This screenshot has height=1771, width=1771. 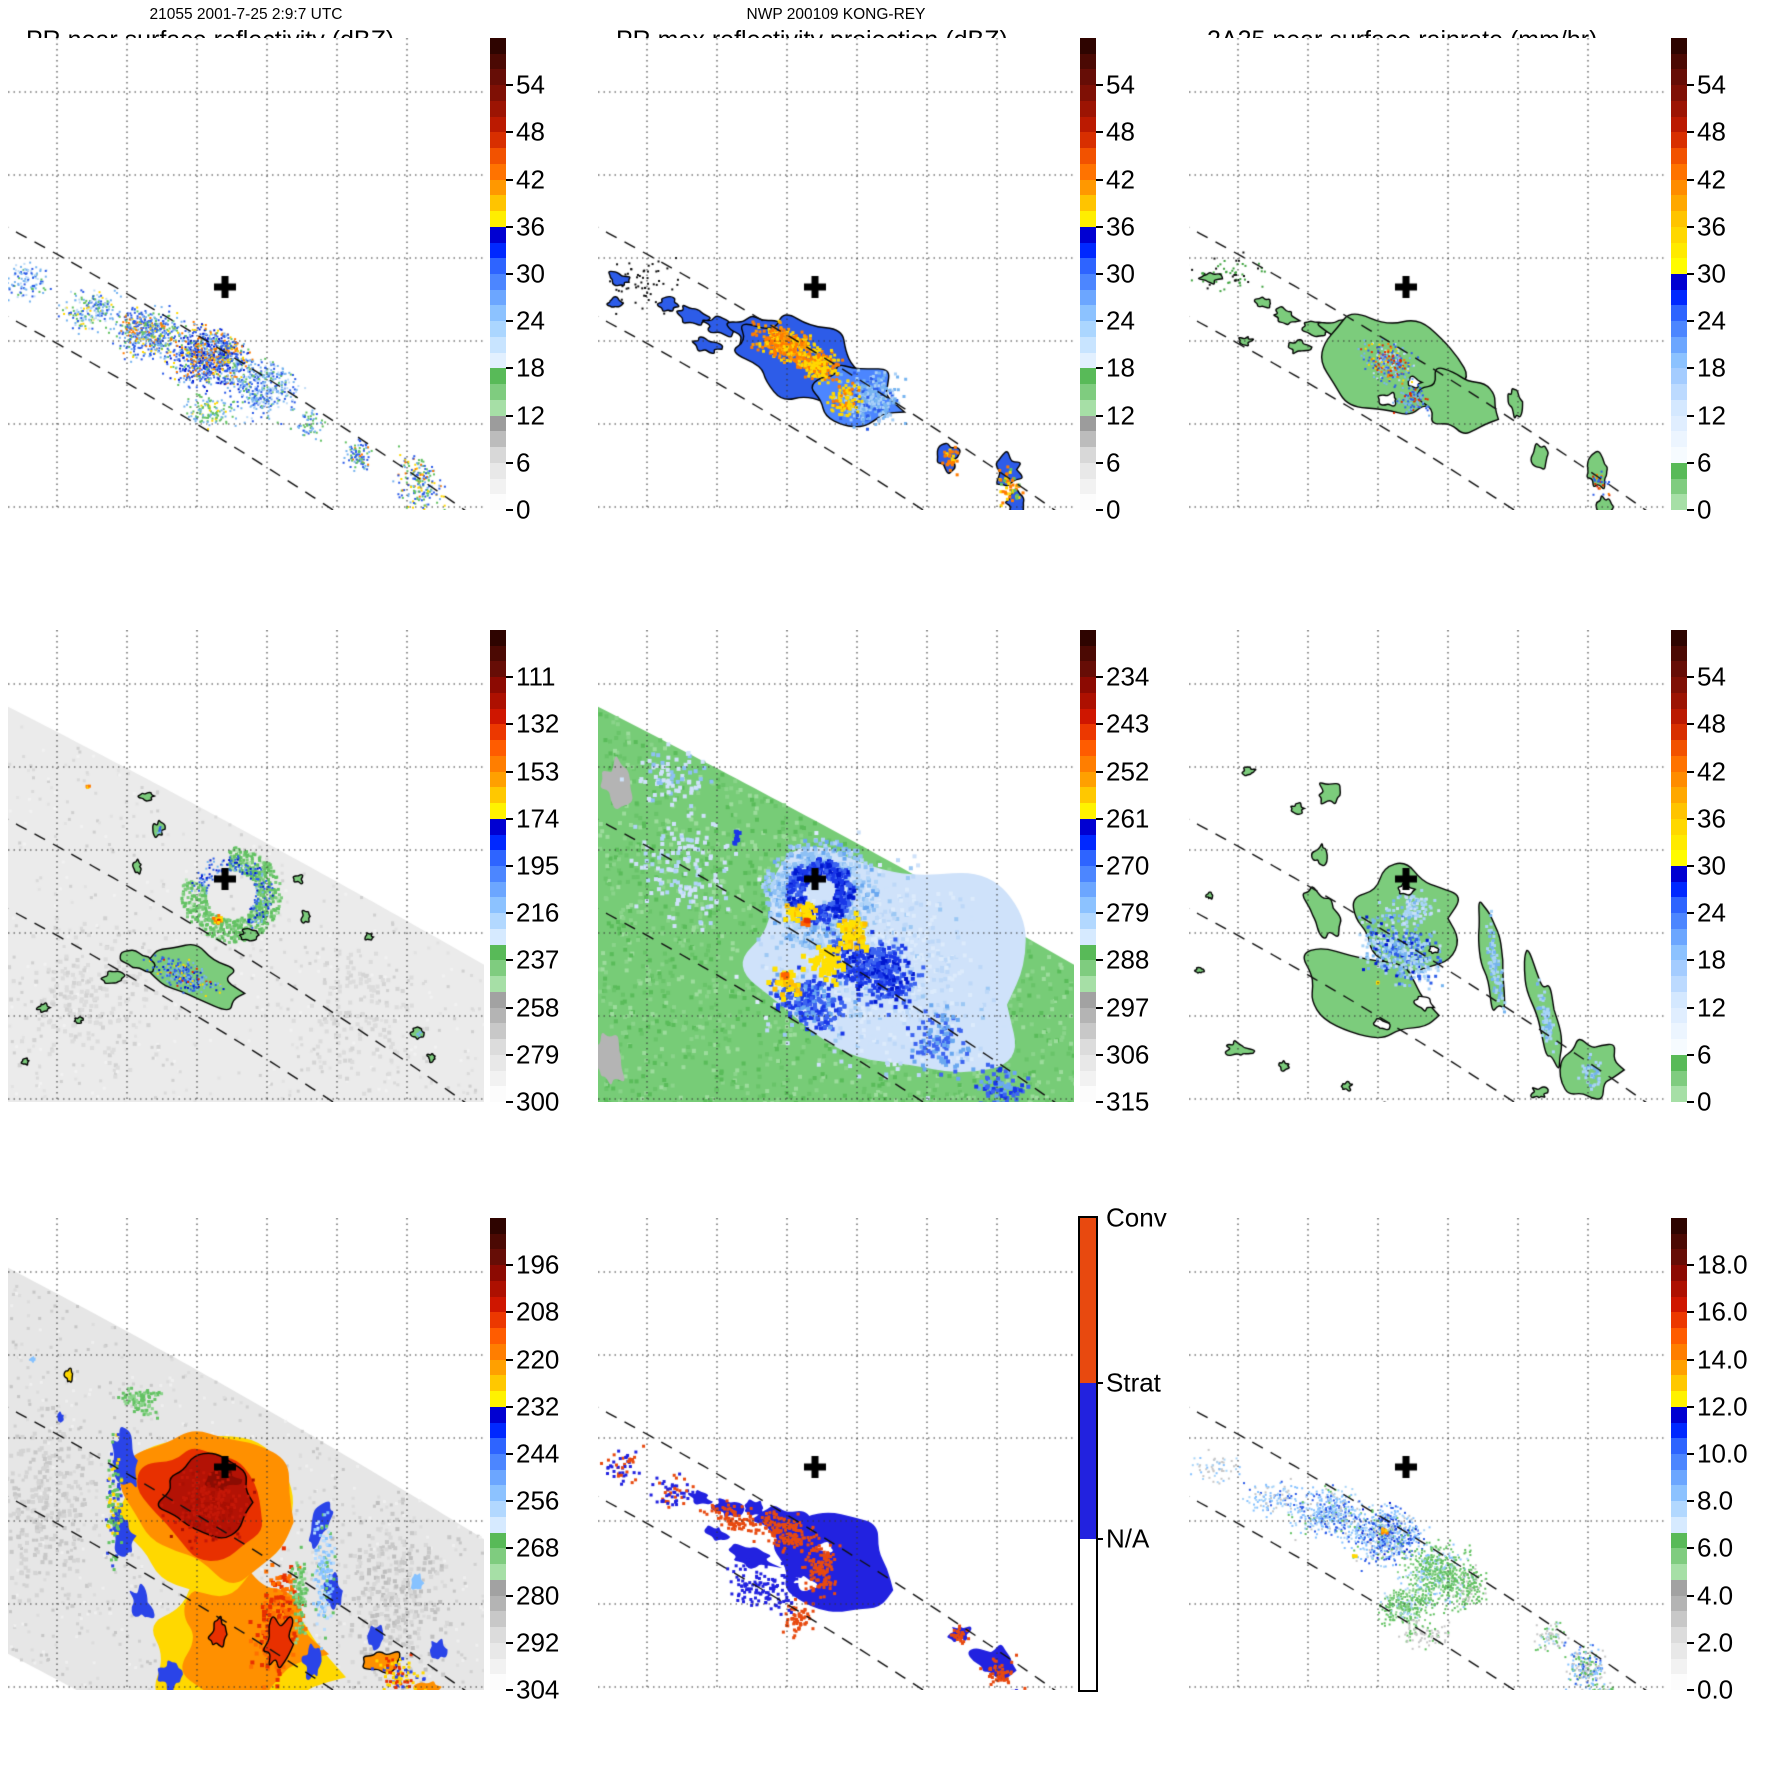 What do you see at coordinates (538, 771) in the screenshot?
I see `colorbar-label: 153` at bounding box center [538, 771].